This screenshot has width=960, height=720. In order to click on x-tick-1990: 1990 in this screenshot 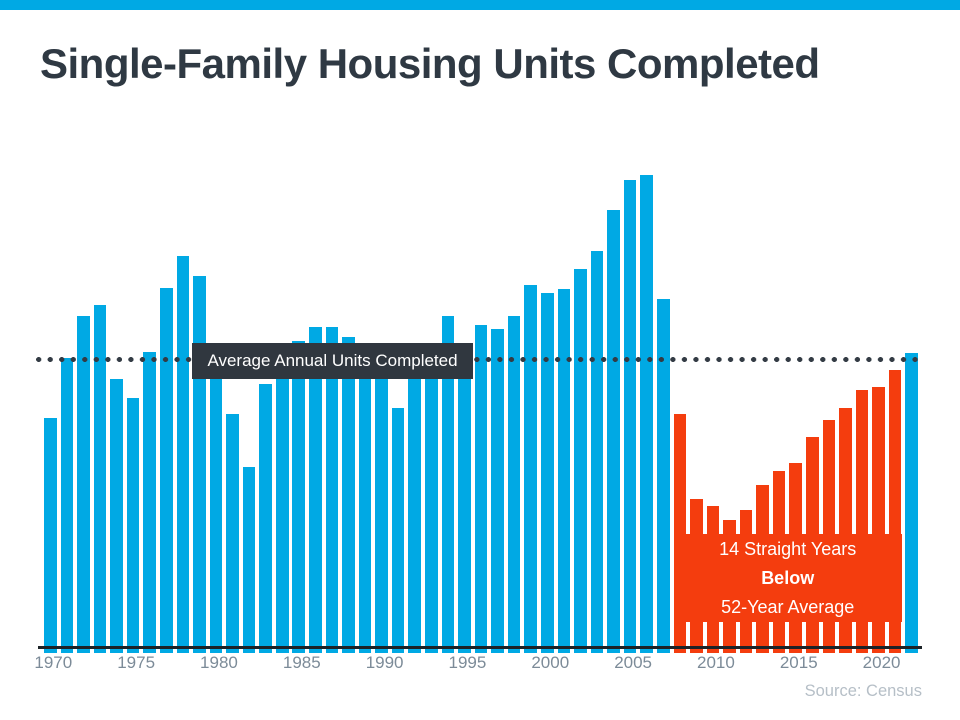, I will do `click(384, 662)`.